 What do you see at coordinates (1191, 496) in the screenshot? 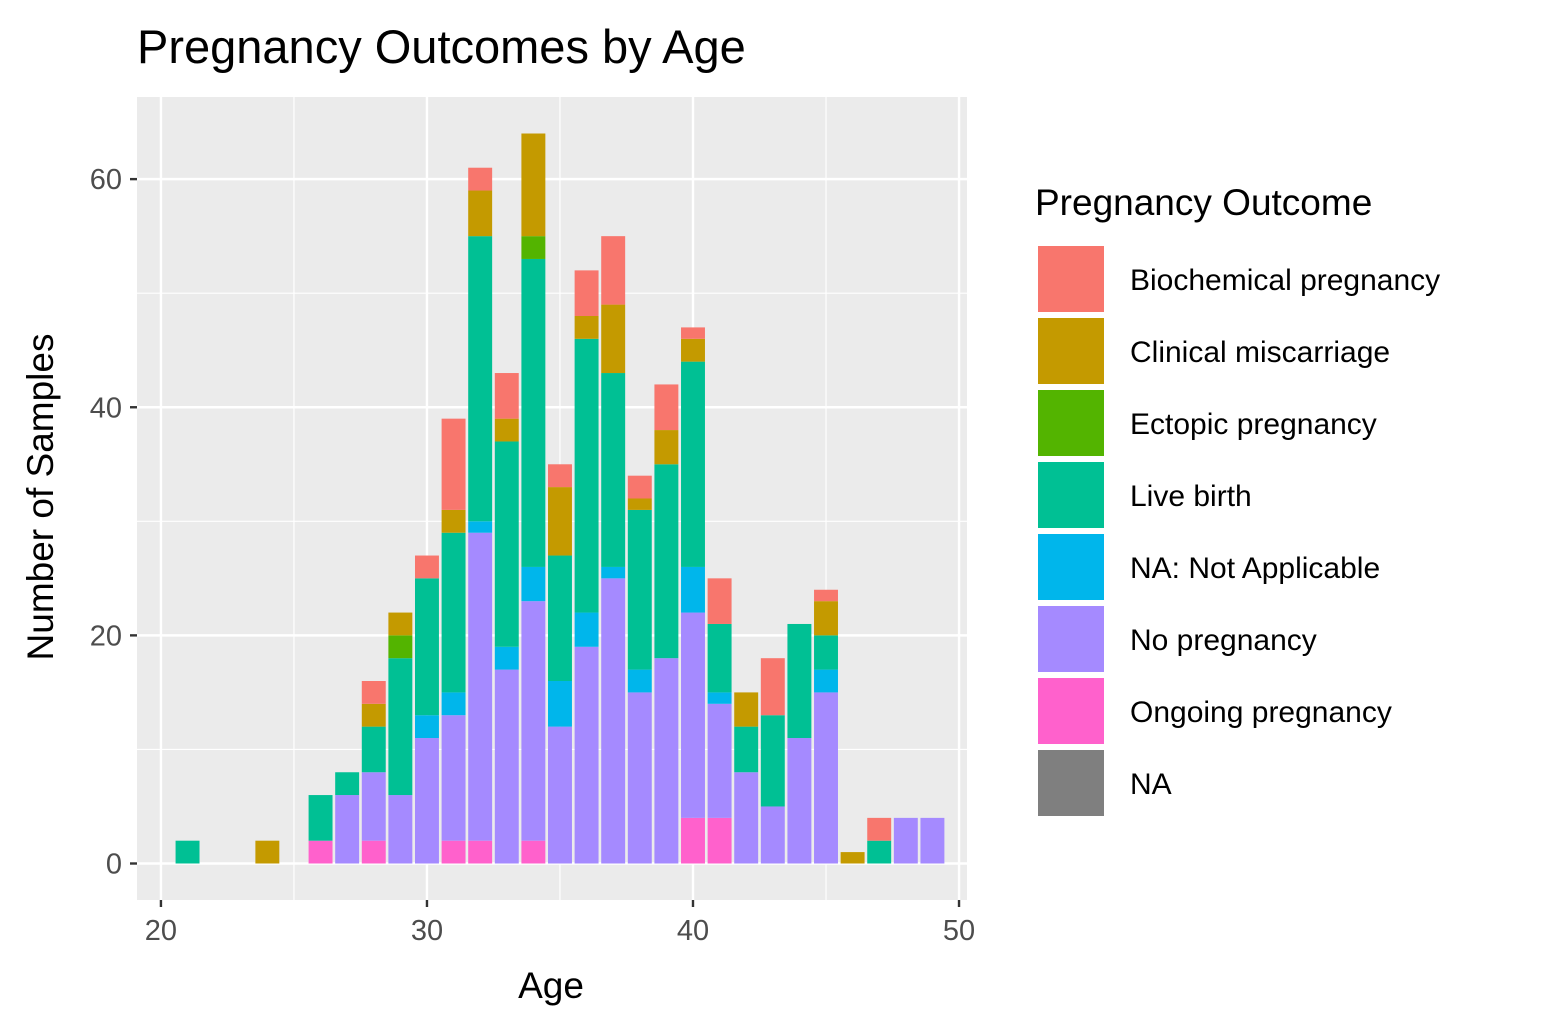
I see `legend-label: Live birth` at bounding box center [1191, 496].